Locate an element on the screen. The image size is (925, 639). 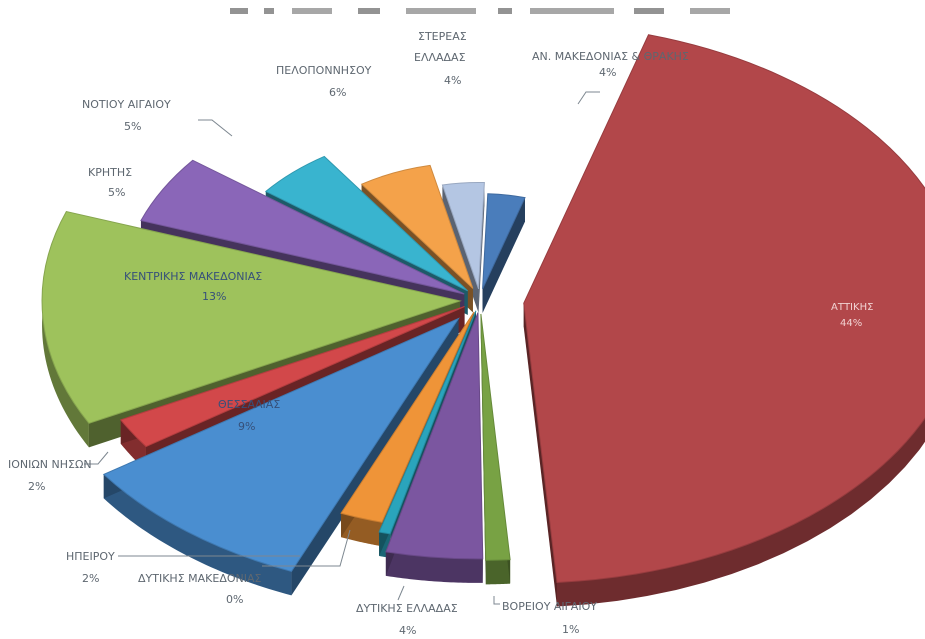
slice-πελοποννησου is located at coordinates (417, 226).